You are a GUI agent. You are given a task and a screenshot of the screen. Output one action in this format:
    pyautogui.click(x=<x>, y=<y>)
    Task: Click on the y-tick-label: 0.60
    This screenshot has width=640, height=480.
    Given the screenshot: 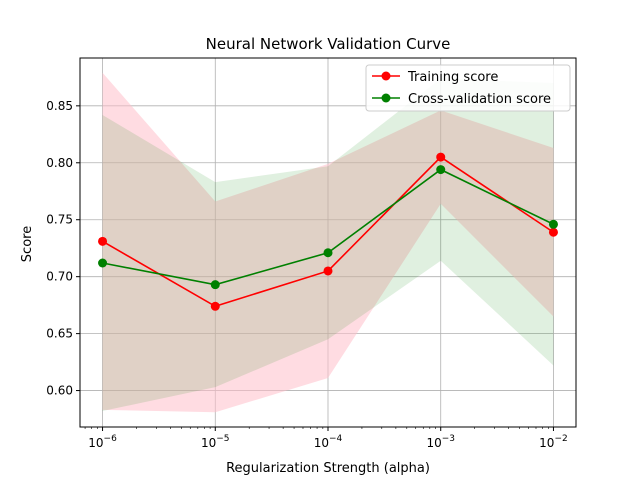 What is the action you would take?
    pyautogui.click(x=59, y=391)
    